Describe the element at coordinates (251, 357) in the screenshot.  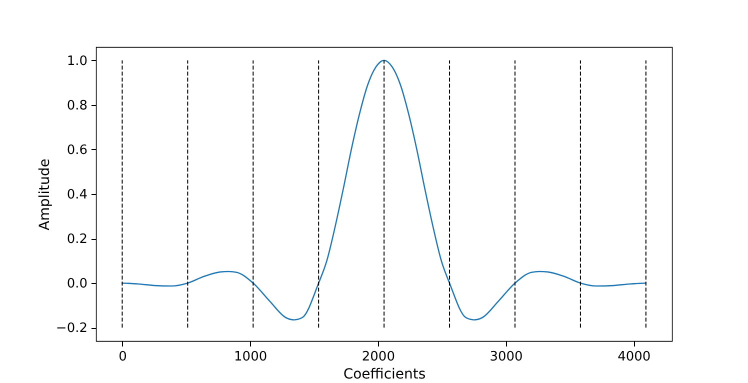
I see `x-tick-label: 1000` at that location.